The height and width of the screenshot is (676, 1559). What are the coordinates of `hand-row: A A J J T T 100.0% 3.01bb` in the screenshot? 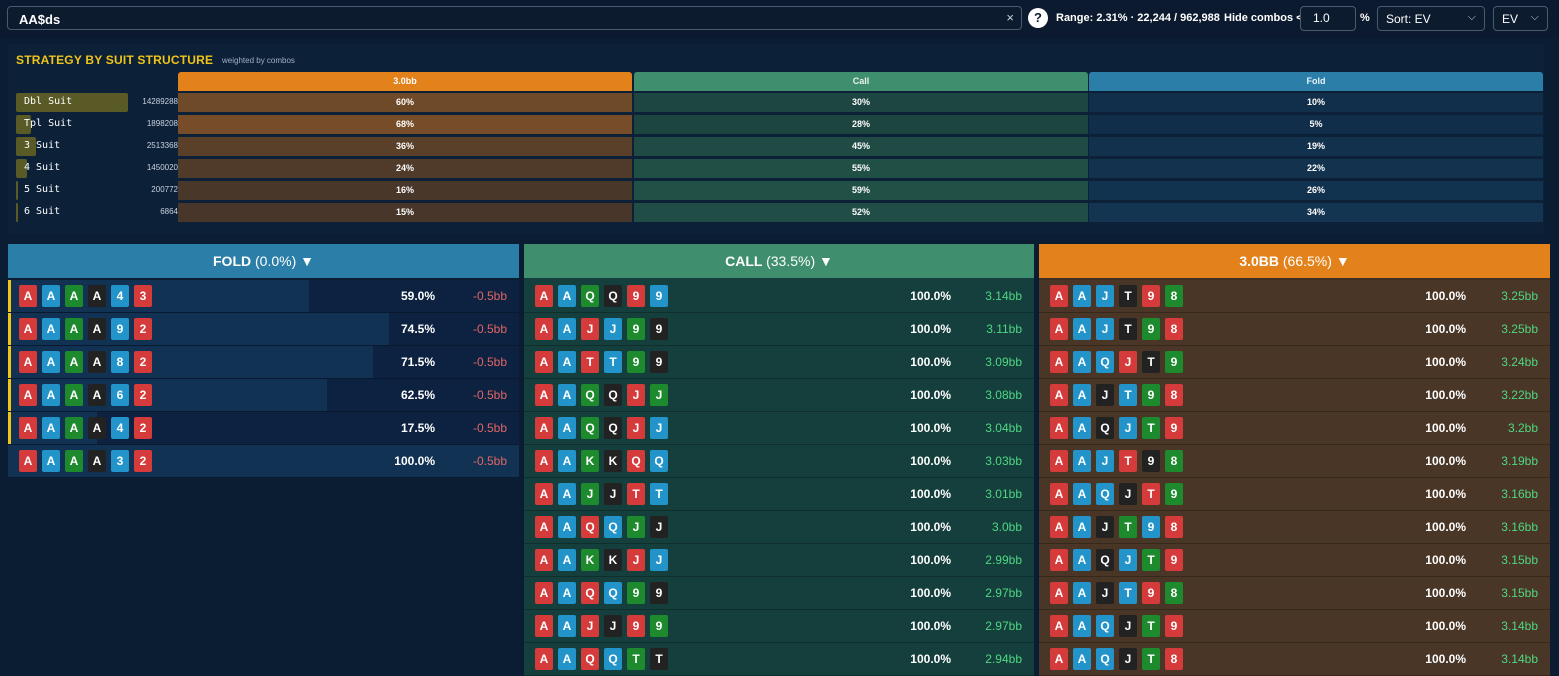 It's located at (779, 494).